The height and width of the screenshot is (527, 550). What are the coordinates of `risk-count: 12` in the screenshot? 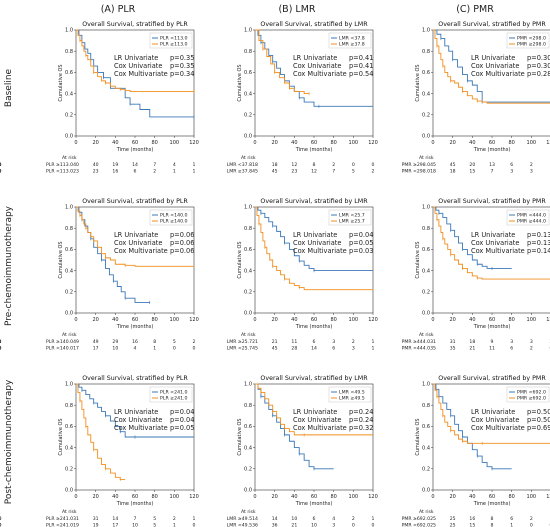 It's located at (294, 165).